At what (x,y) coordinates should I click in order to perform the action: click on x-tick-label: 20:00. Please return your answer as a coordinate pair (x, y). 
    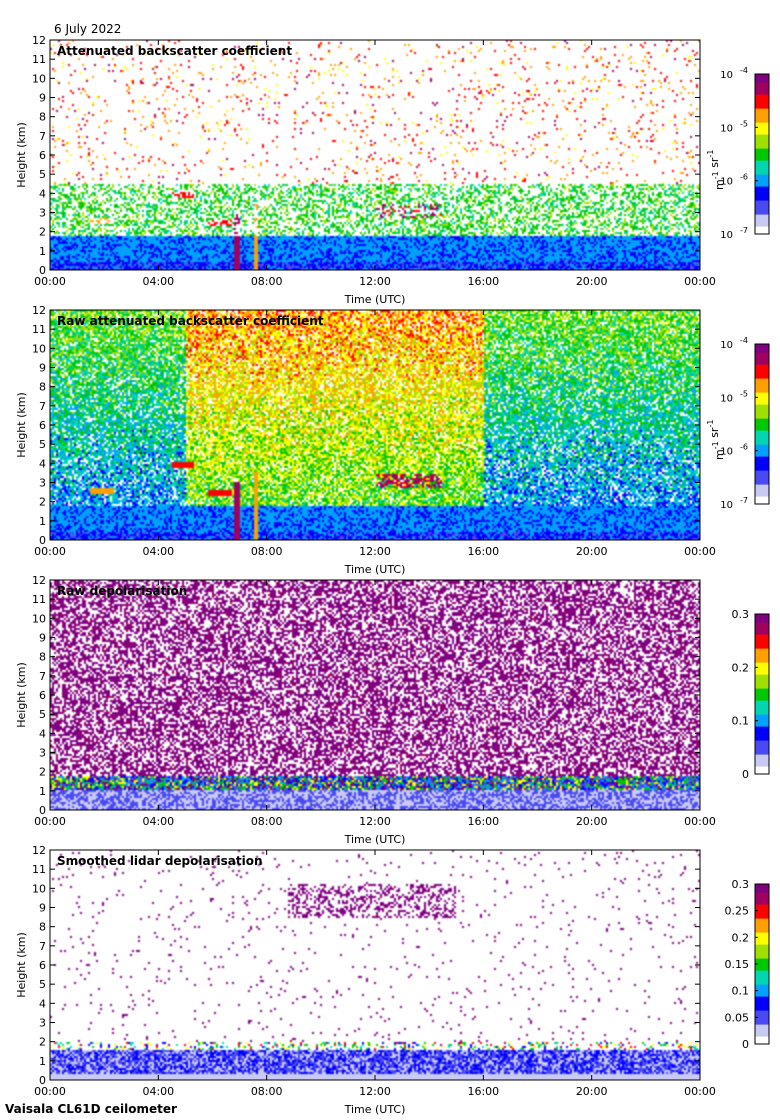
    Looking at the image, I should click on (592, 551).